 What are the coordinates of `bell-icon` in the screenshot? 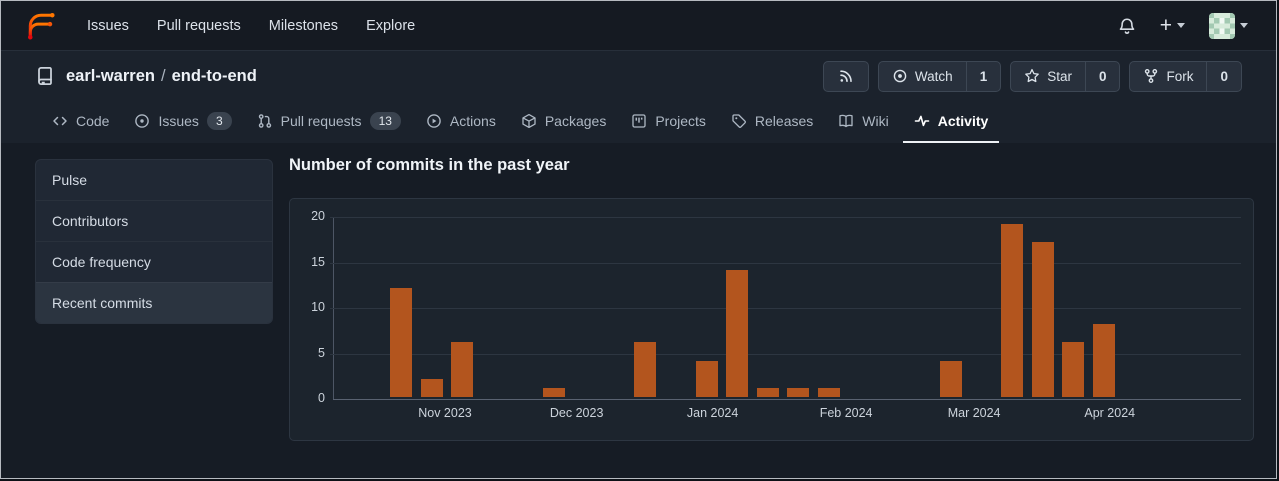 It's located at (1127, 25).